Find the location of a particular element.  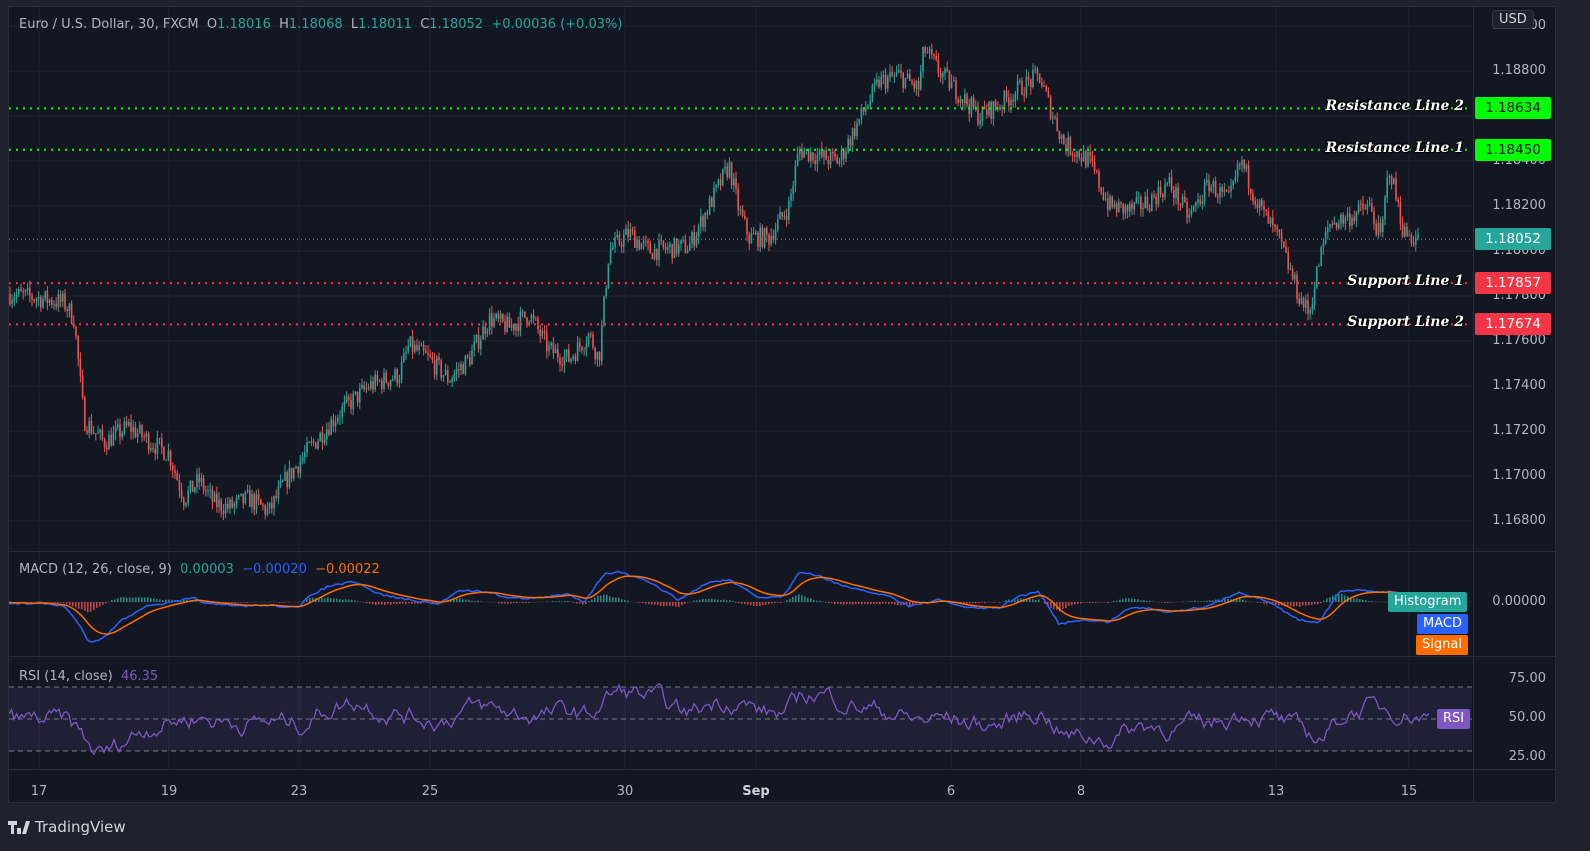

level-price-tag: 1.18634 is located at coordinates (1513, 108).